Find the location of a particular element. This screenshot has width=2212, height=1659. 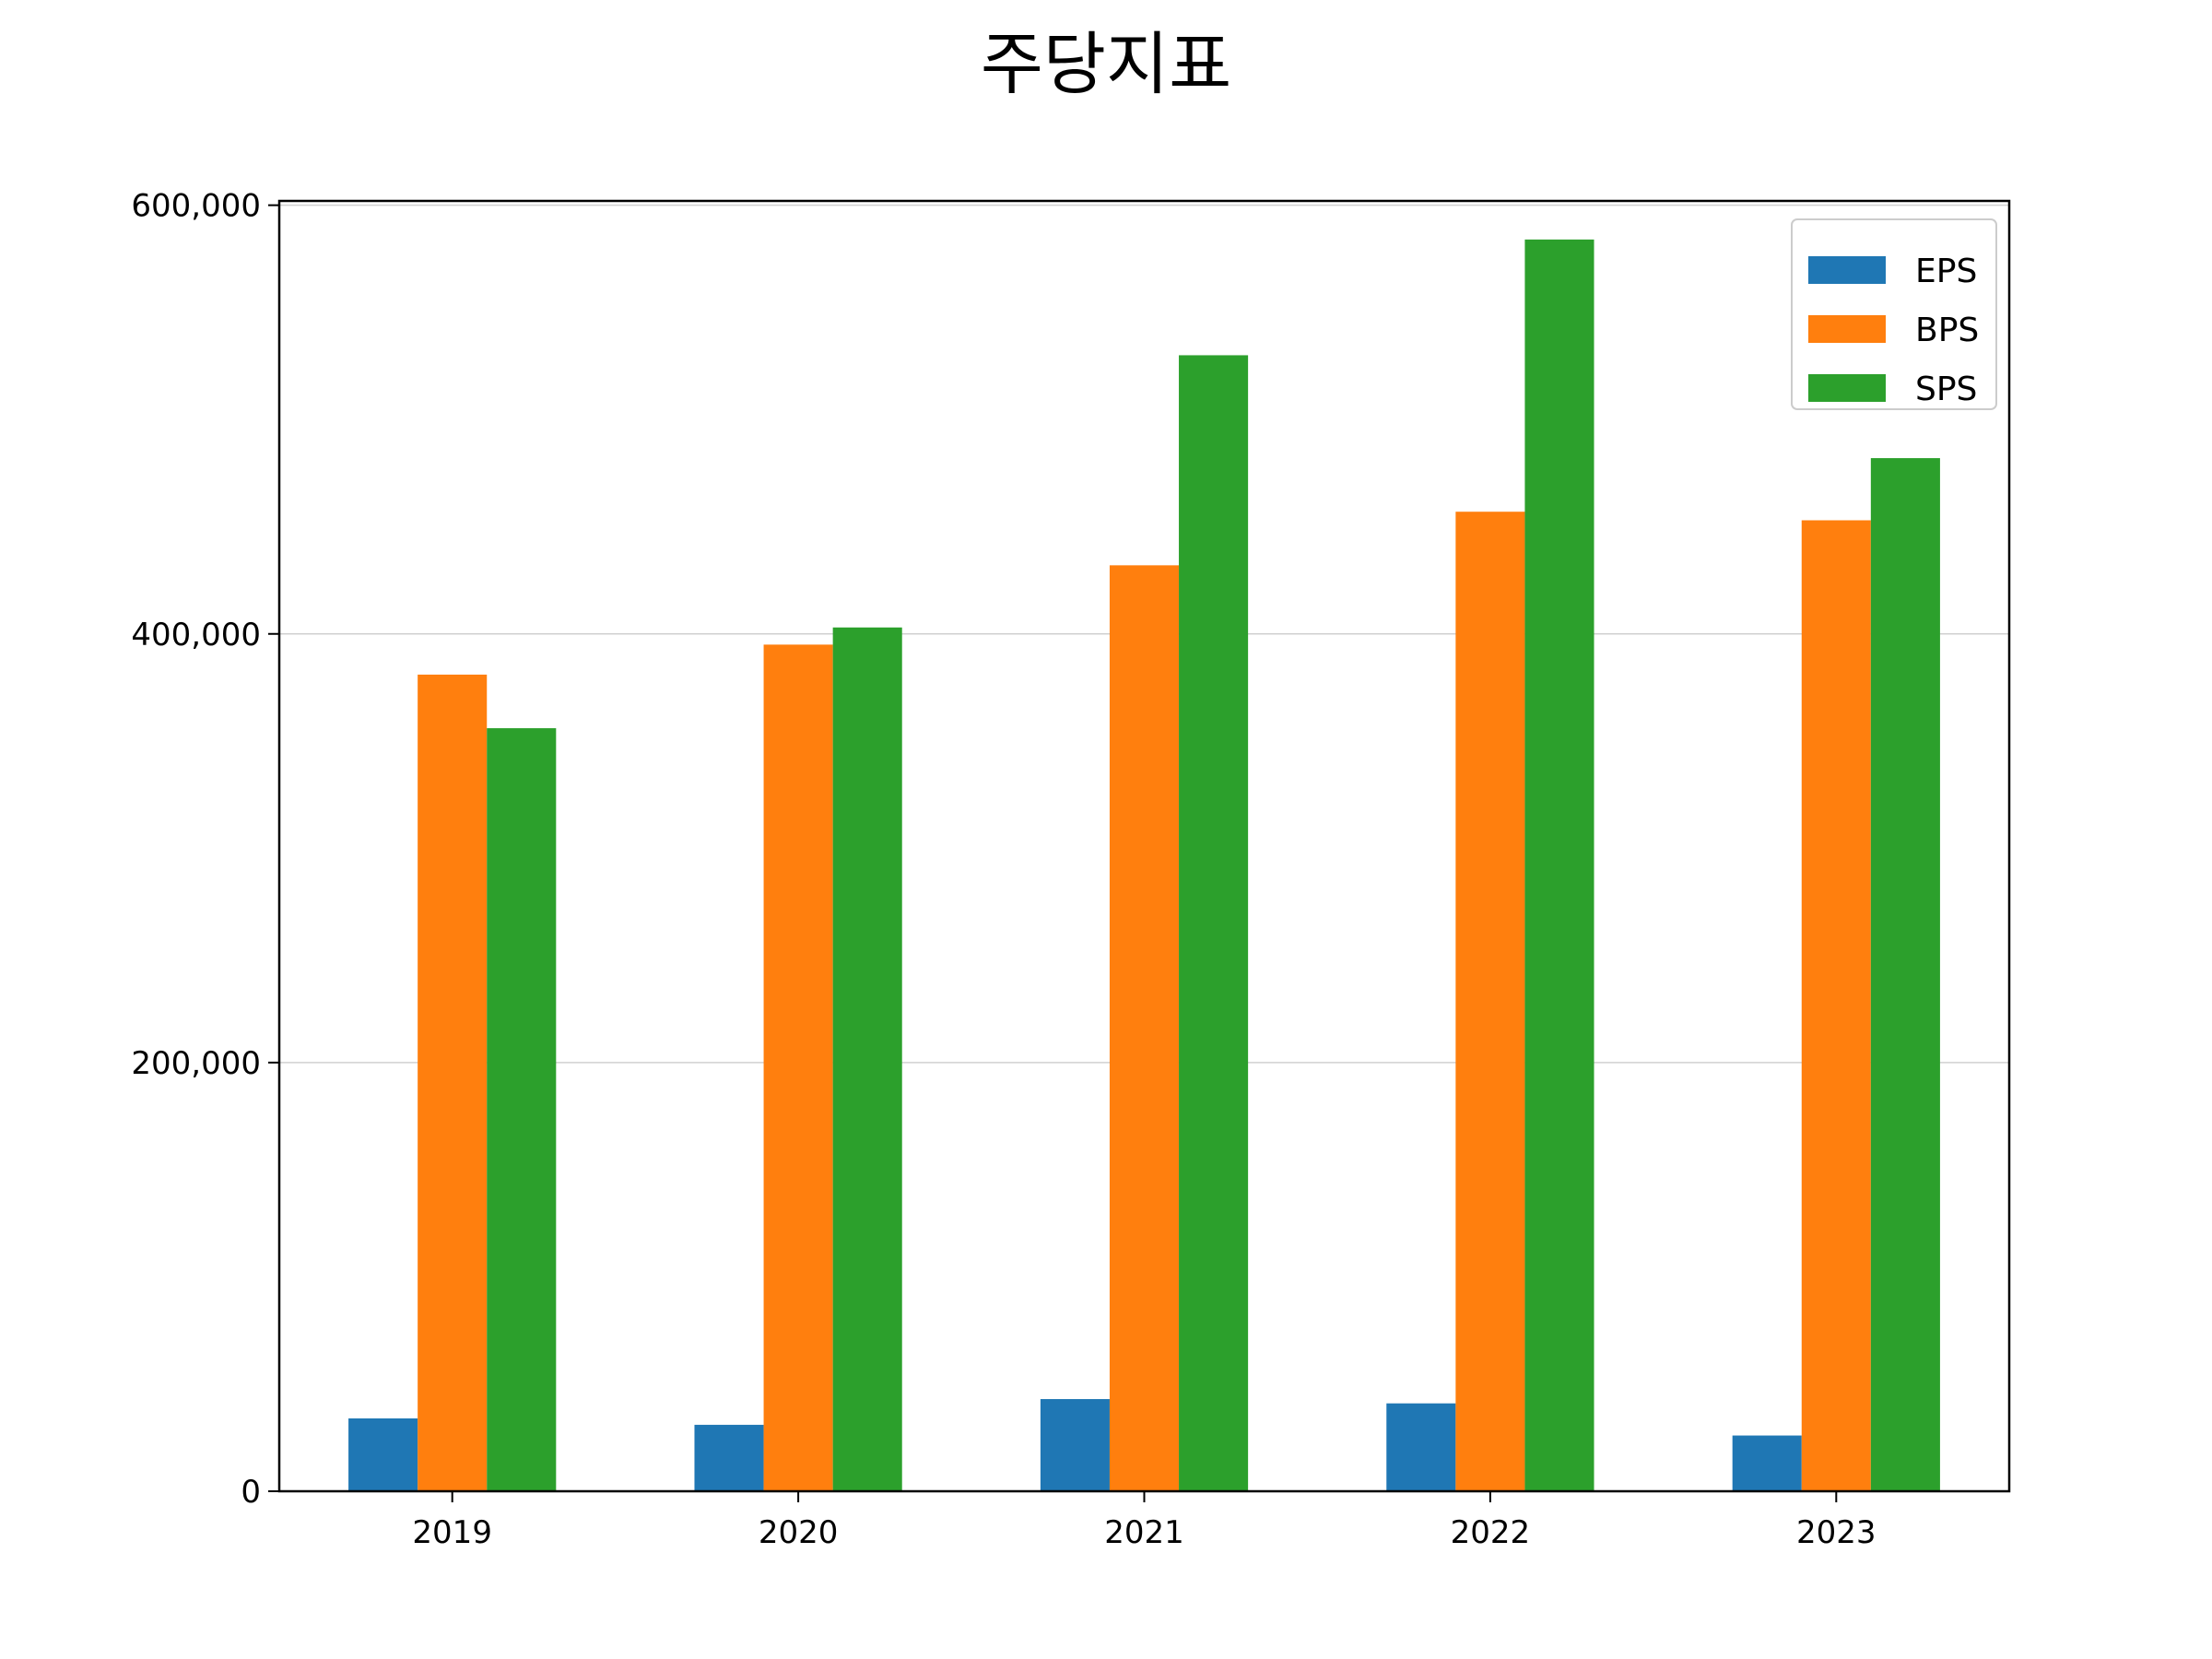

chart-title: 주당지표 is located at coordinates (1106, 64).